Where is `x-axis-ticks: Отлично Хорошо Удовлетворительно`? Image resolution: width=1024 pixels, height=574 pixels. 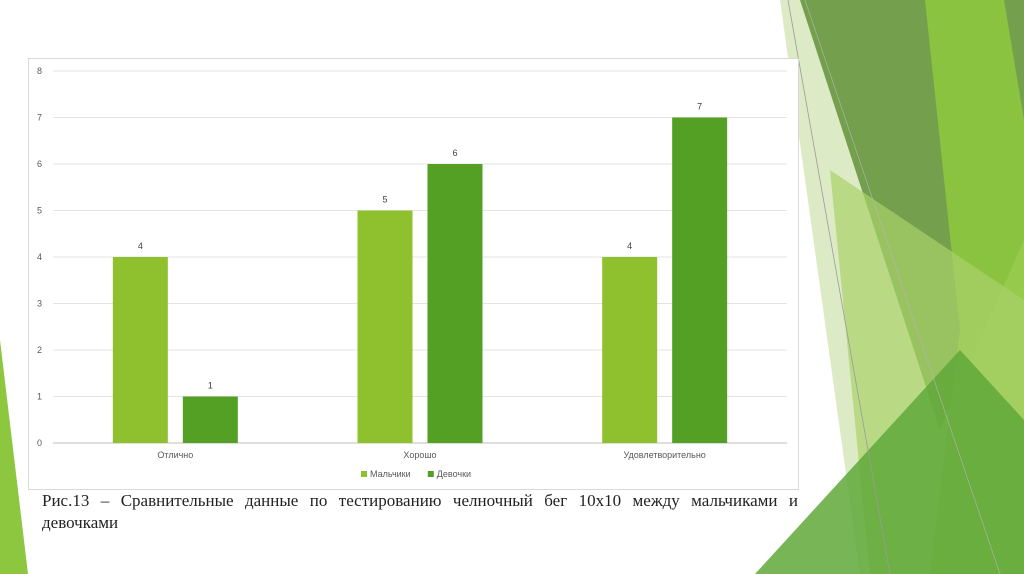 x-axis-ticks: Отлично Хорошо Удовлетворительно is located at coordinates (431, 455).